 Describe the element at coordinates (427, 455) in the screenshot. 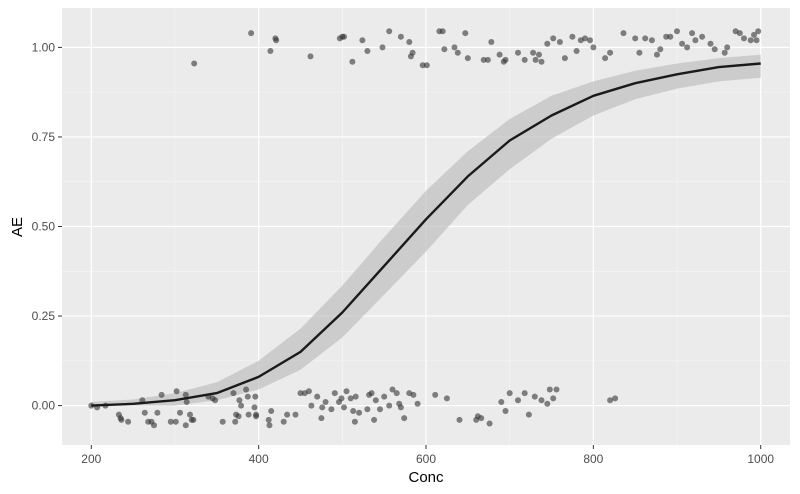

I see `x-axis: 200 400 600 800 1000` at that location.